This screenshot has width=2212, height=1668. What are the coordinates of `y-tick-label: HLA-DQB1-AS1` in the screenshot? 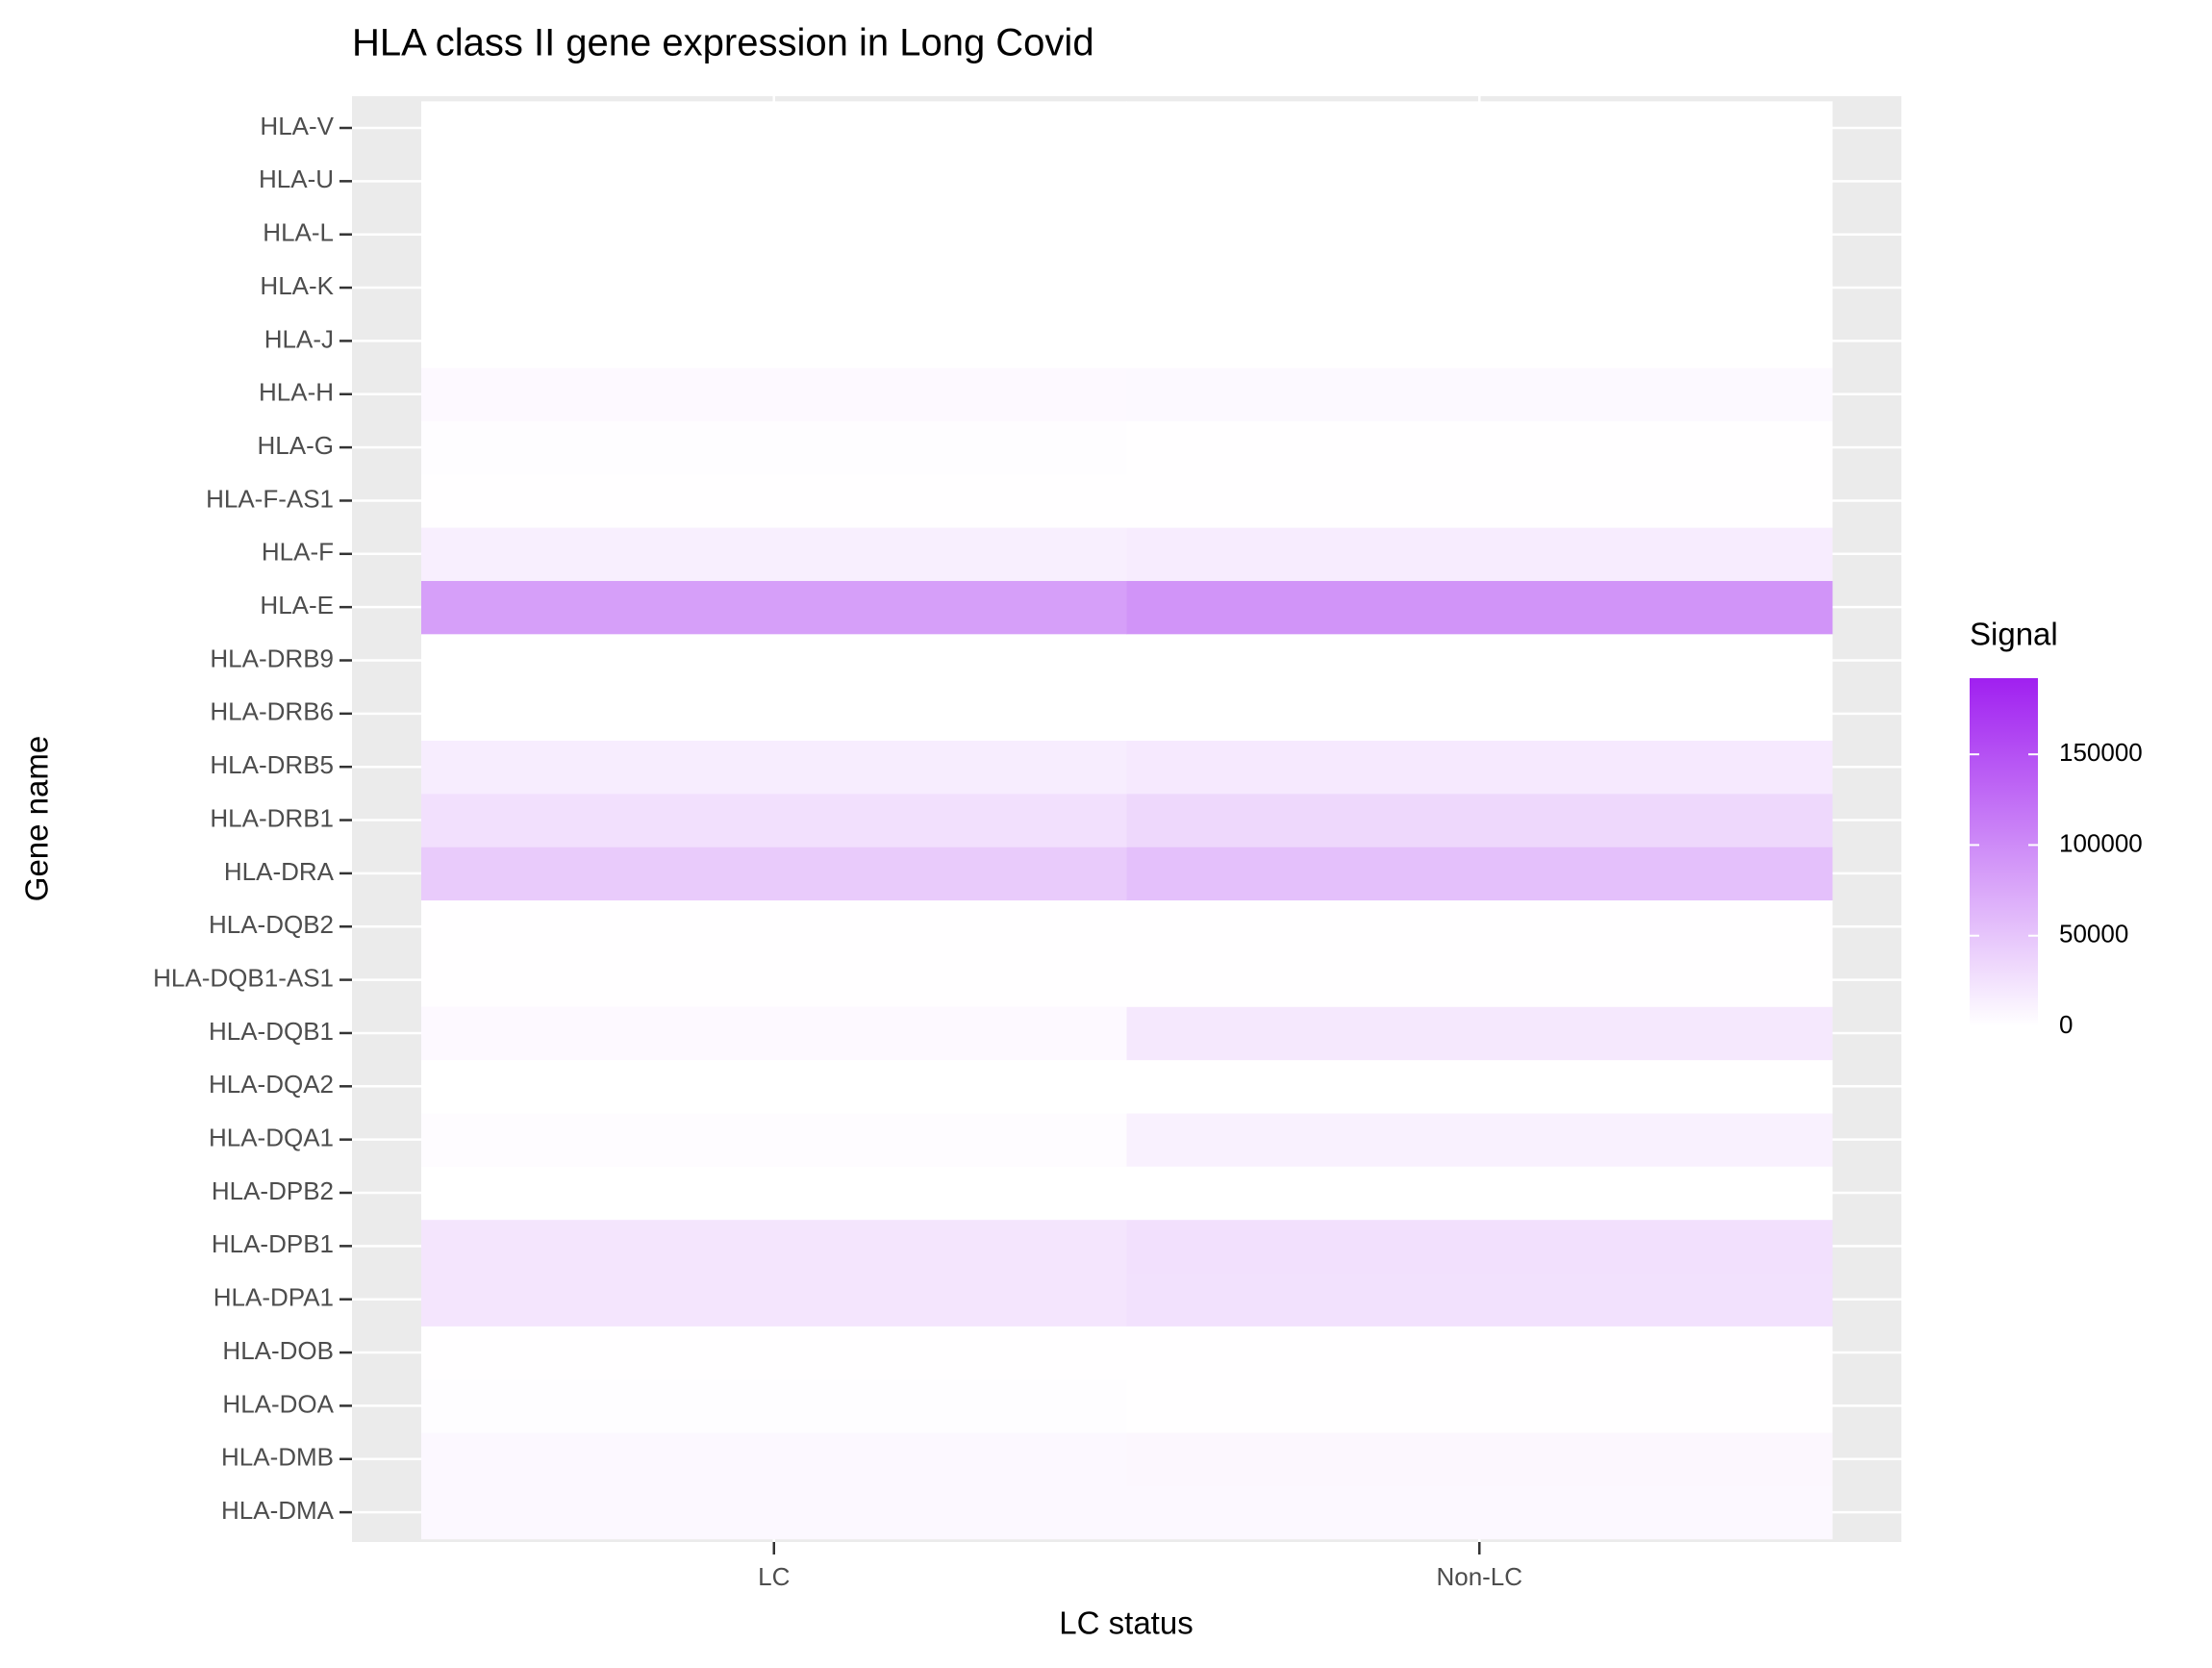 It's located at (243, 977).